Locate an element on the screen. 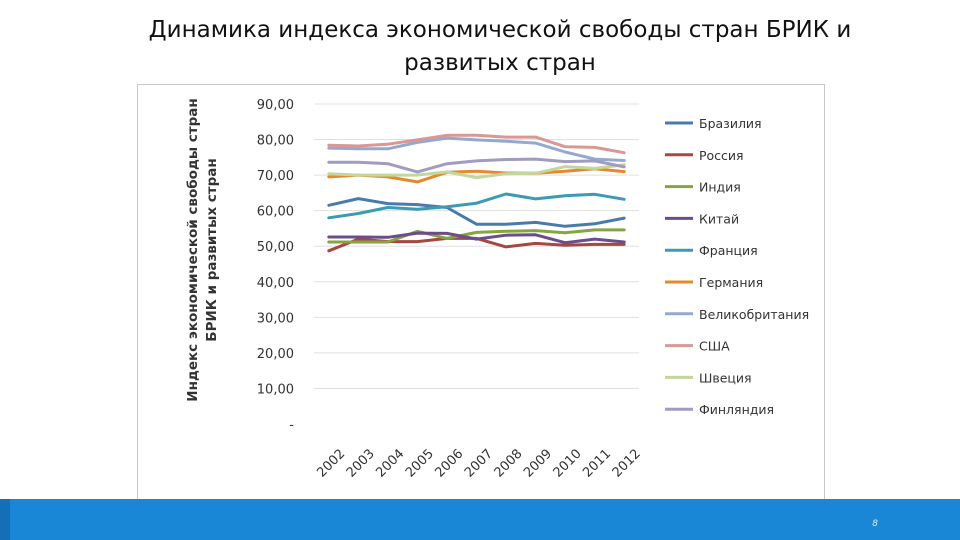 The width and height of the screenshot is (960, 540). y-tick-label: 90,00 is located at coordinates (275, 105).